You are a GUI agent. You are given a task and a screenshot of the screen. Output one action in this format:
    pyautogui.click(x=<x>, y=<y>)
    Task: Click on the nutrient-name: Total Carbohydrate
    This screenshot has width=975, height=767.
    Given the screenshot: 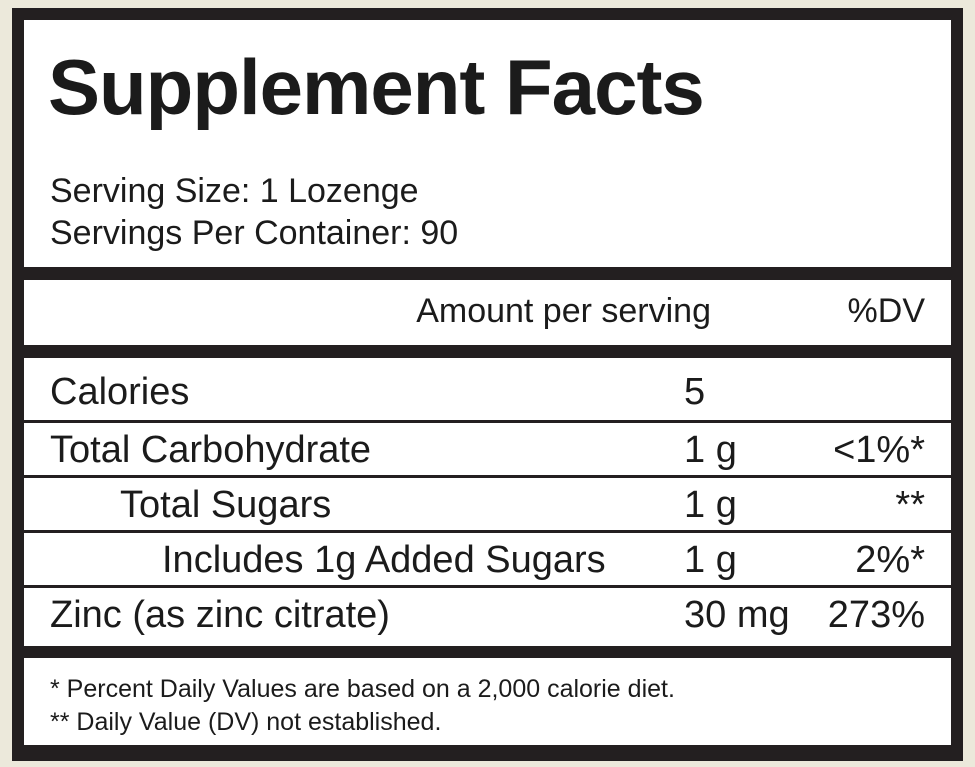 What is the action you would take?
    pyautogui.click(x=211, y=450)
    